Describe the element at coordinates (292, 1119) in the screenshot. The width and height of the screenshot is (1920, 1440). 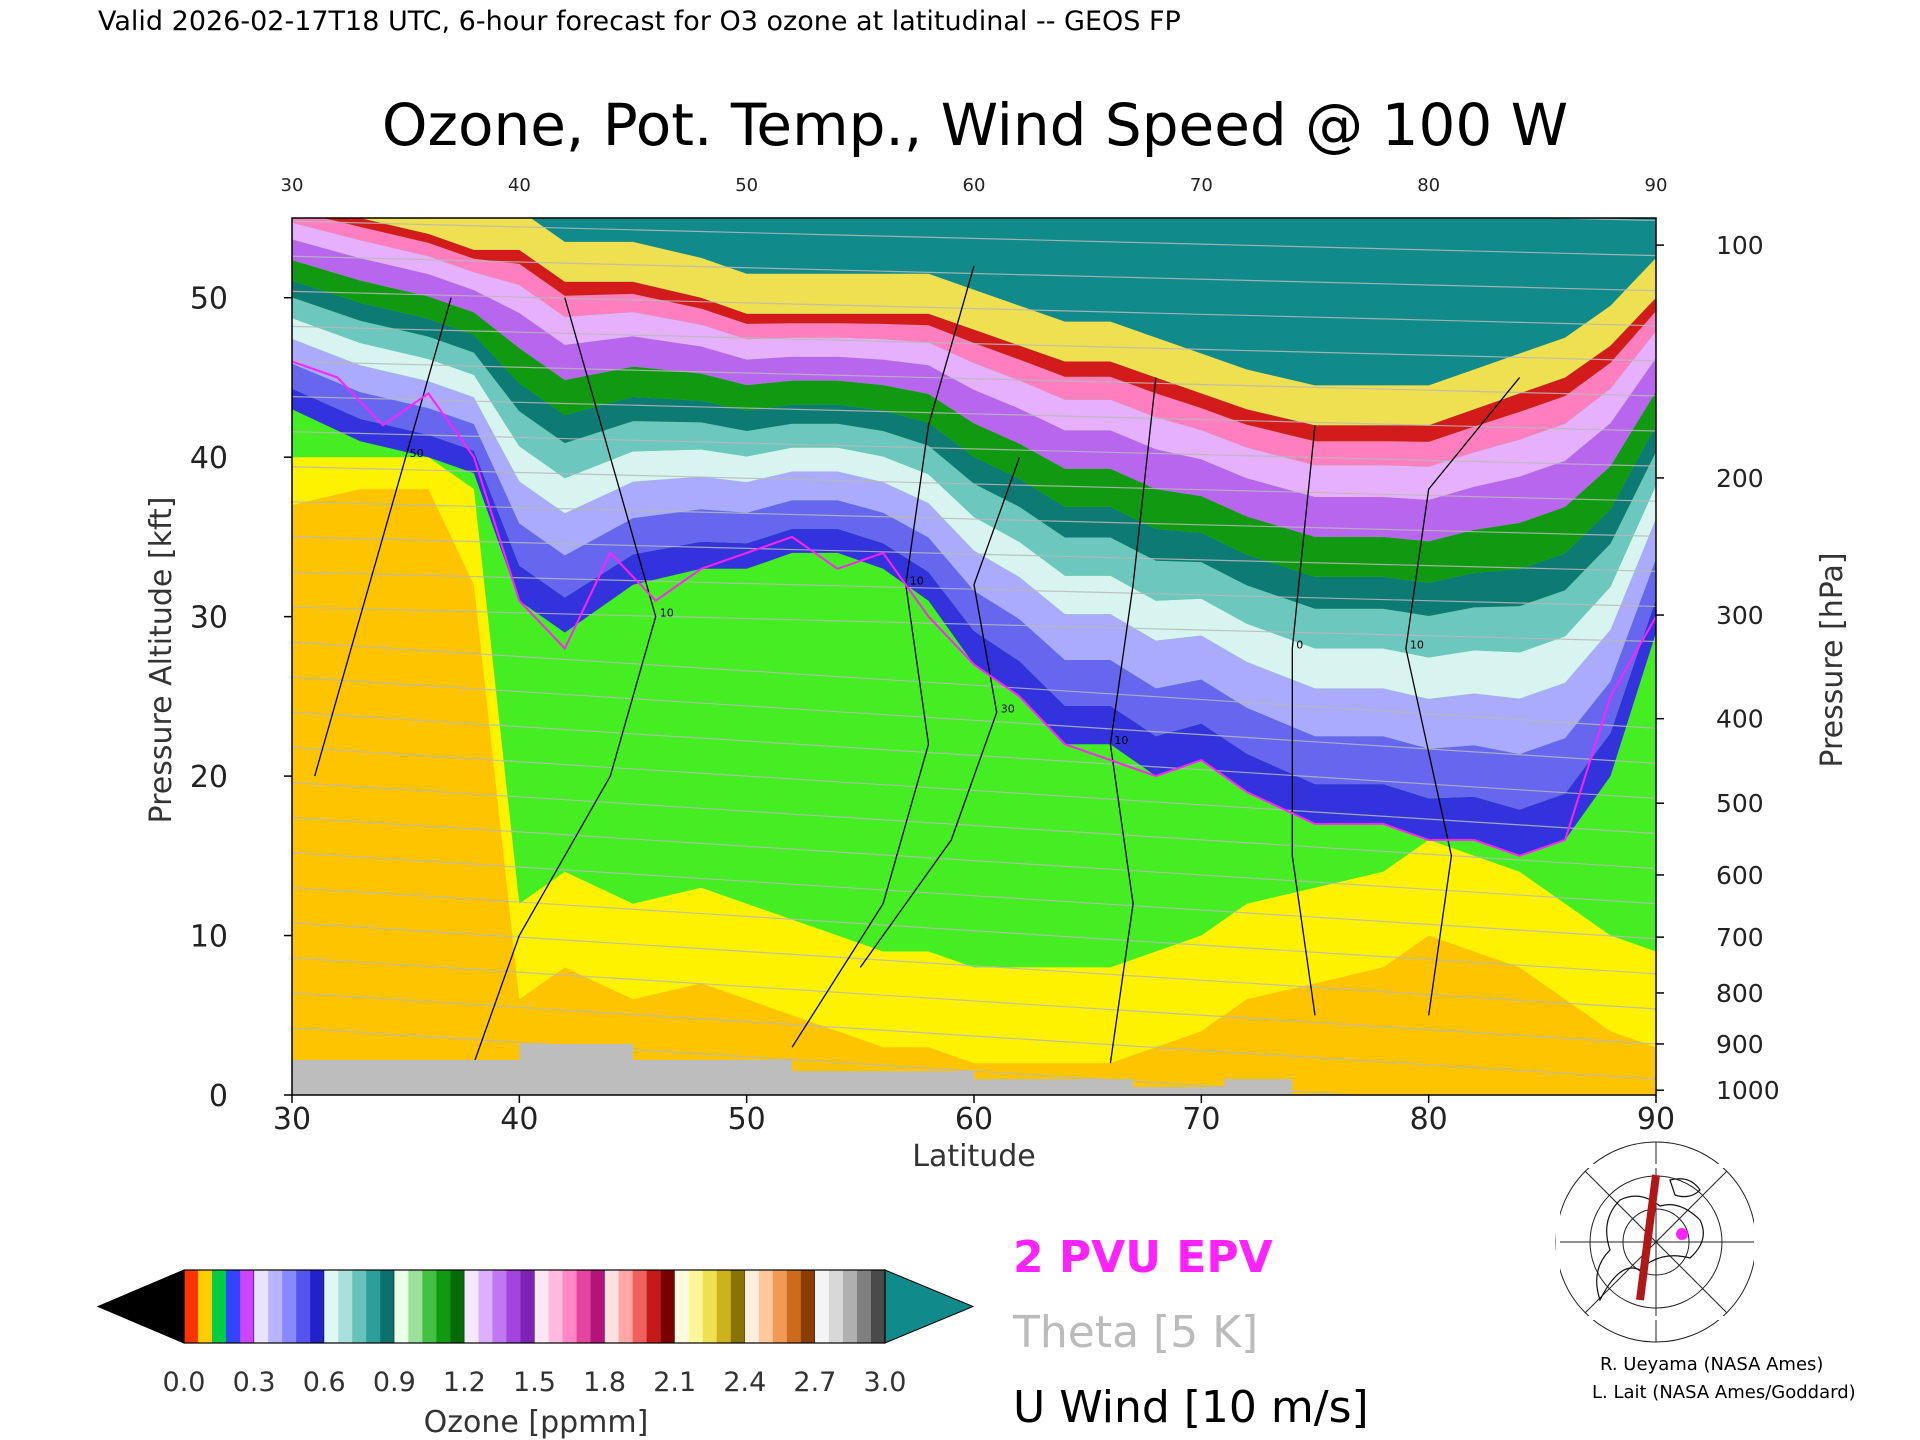
I see `x-tick-label: 30` at that location.